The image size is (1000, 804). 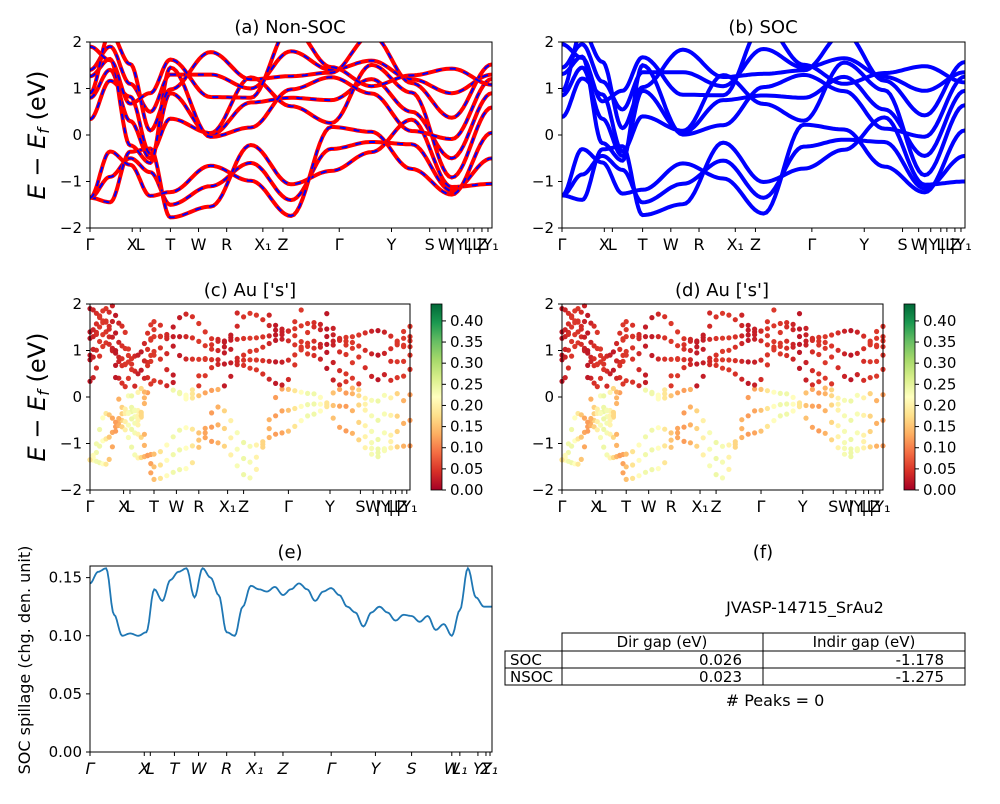 I want to click on x-tick-label: Y, so click(x=376, y=768).